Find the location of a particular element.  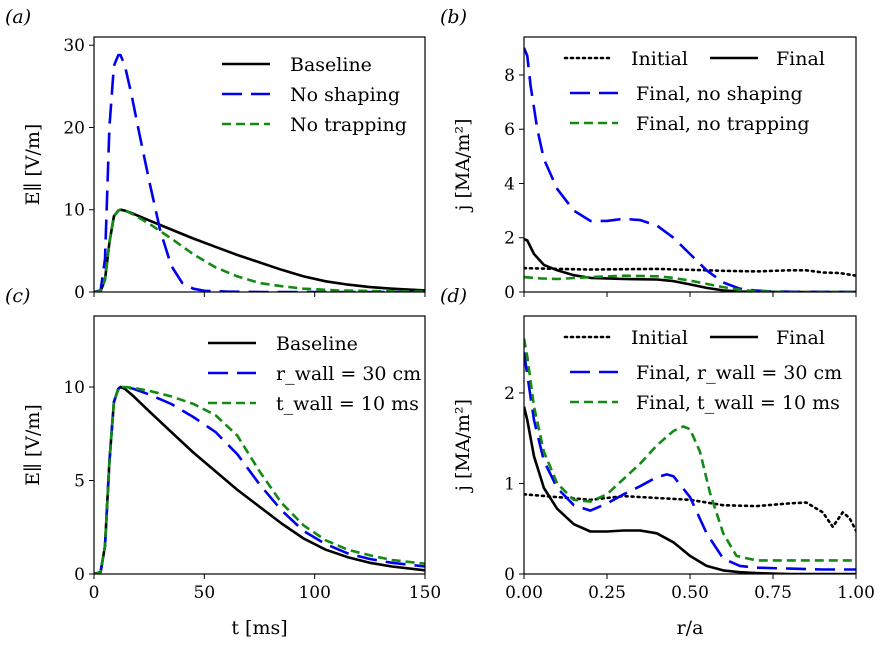

x-tick-label: 100 is located at coordinates (314, 593).